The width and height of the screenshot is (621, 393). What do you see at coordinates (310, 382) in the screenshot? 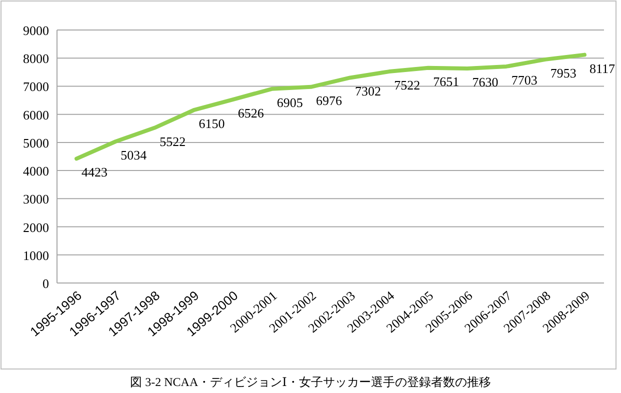
I see `caption: 図 3-2 NCAA・ディビジョンⅠ・女子サッカー選手の登録者数の推移` at bounding box center [310, 382].